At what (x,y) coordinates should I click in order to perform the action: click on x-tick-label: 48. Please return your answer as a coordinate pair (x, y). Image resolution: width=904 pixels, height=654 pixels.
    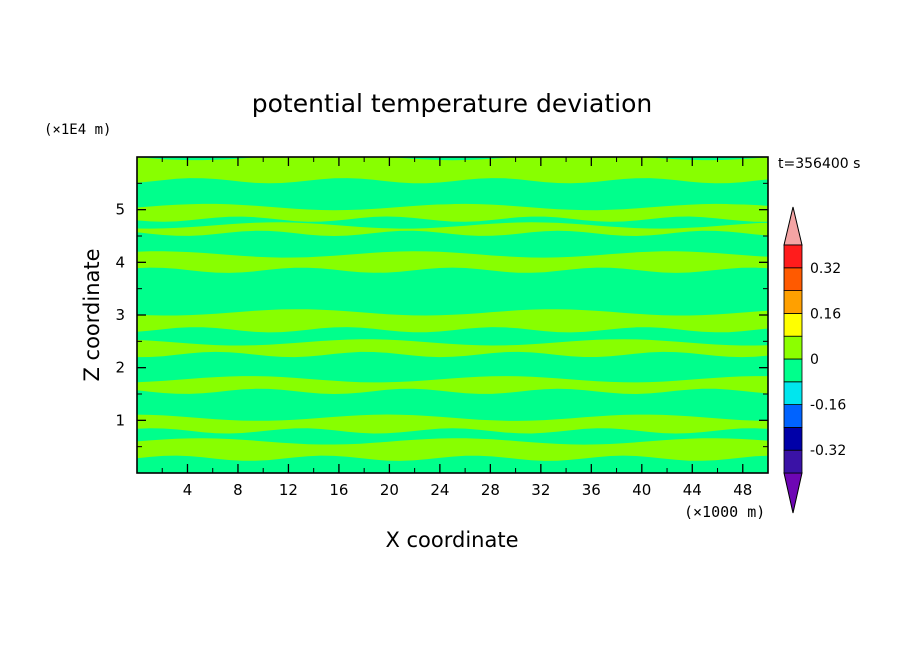
    Looking at the image, I should click on (742, 490).